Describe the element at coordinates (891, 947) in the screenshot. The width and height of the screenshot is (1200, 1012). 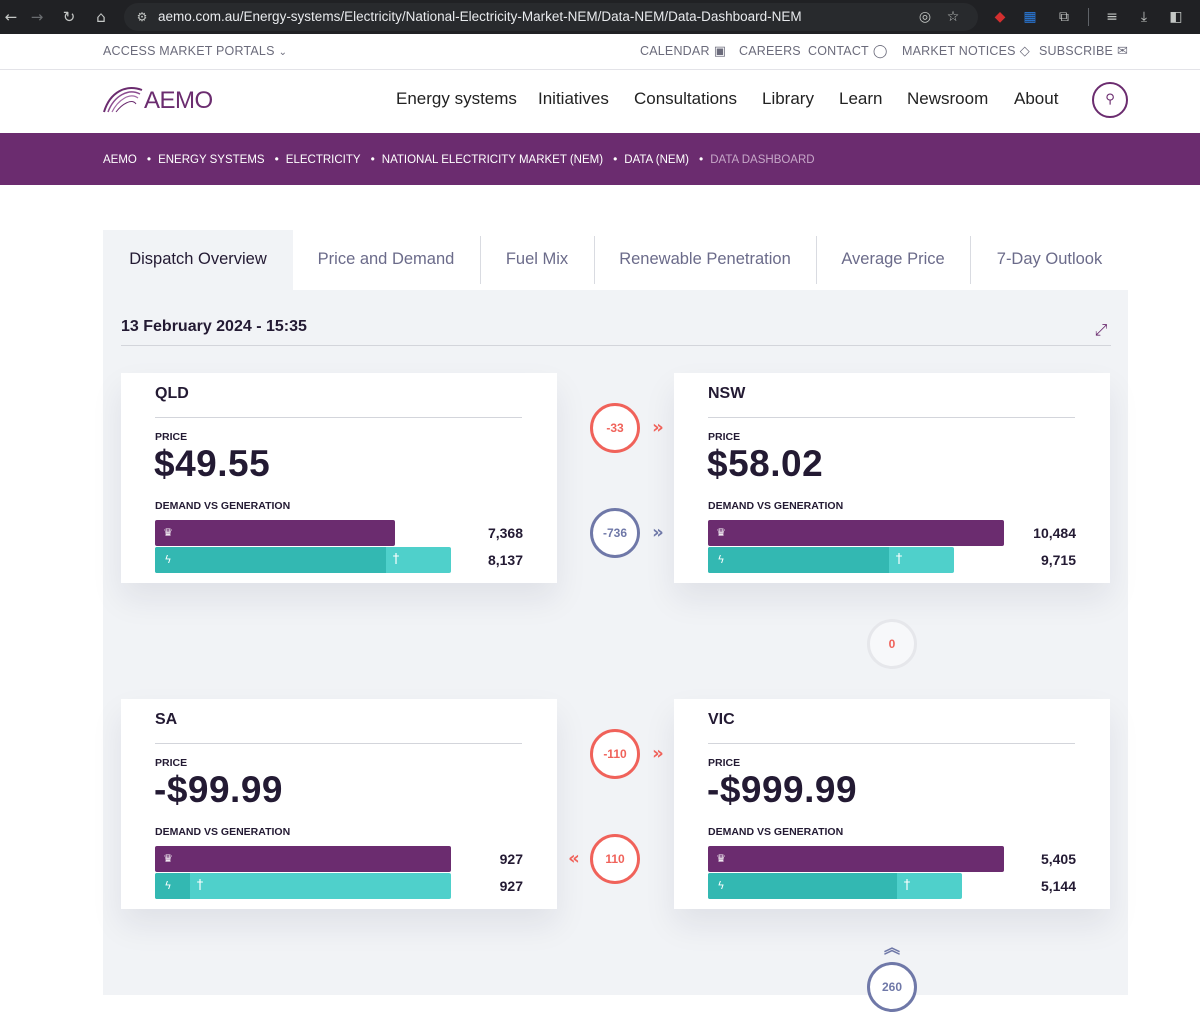
I see `double-chevron-up-icon: ︽` at that location.